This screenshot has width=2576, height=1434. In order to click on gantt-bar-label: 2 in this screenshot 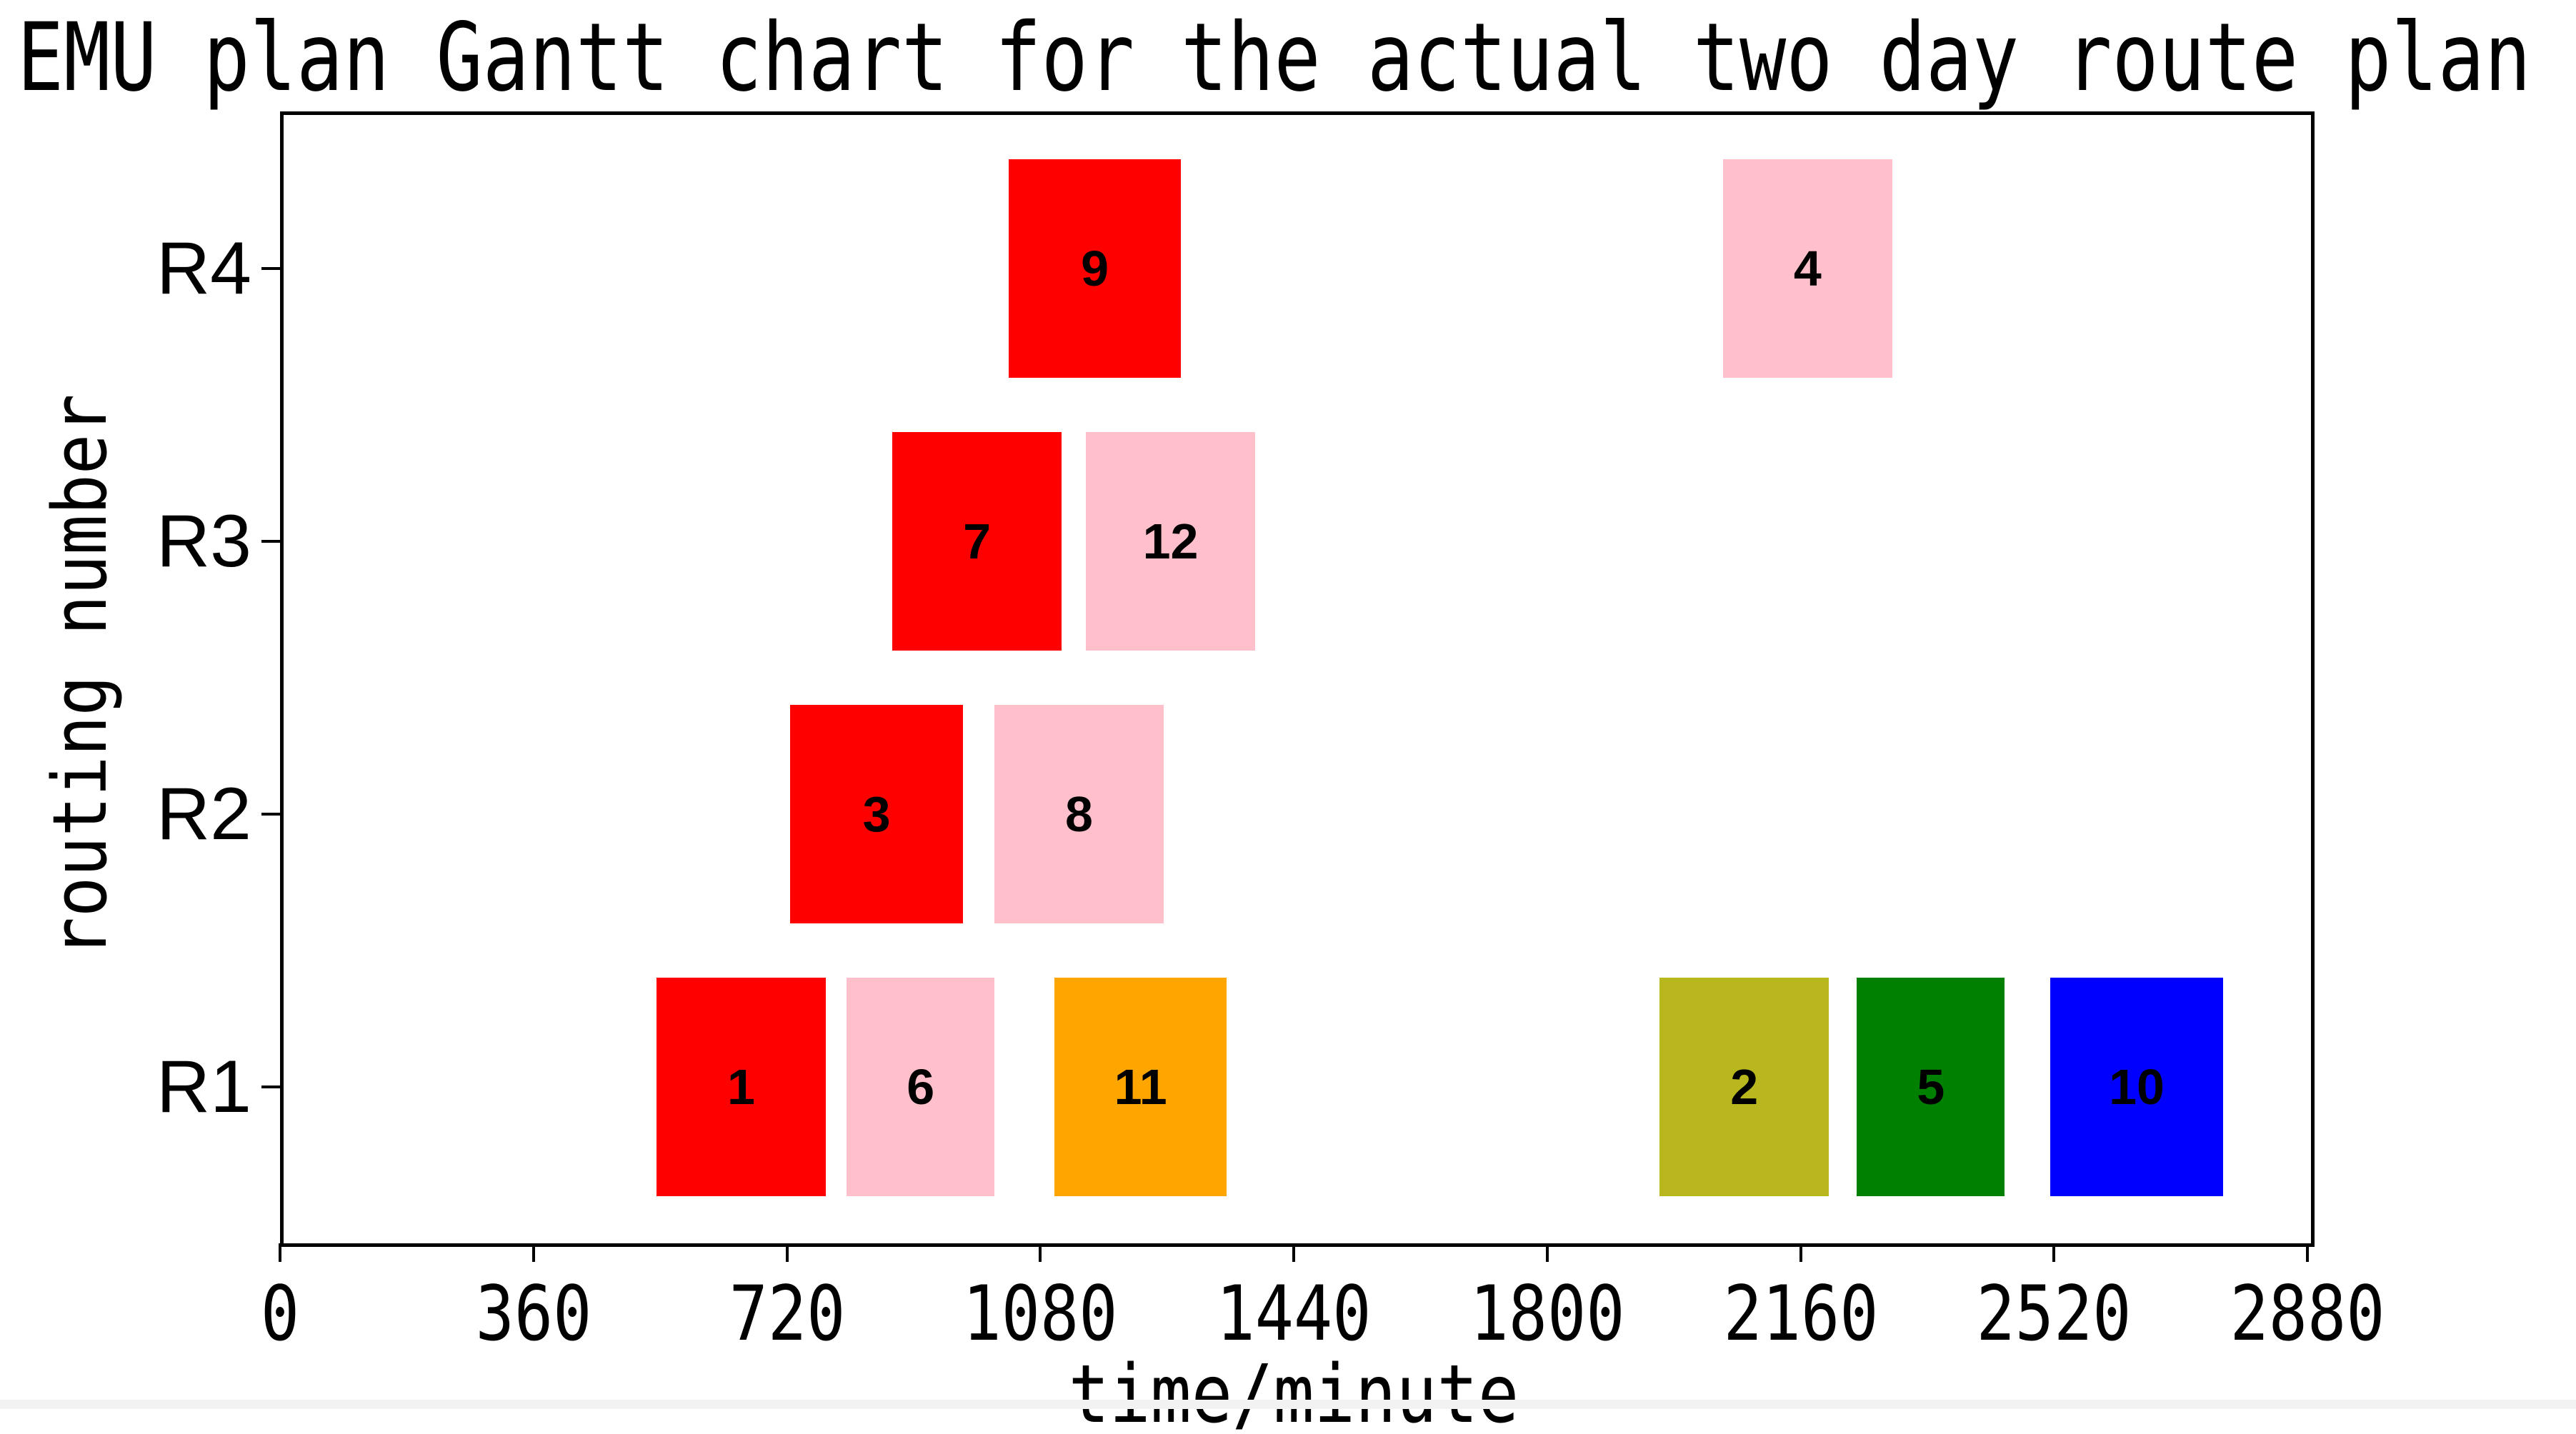, I will do `click(1745, 1087)`.